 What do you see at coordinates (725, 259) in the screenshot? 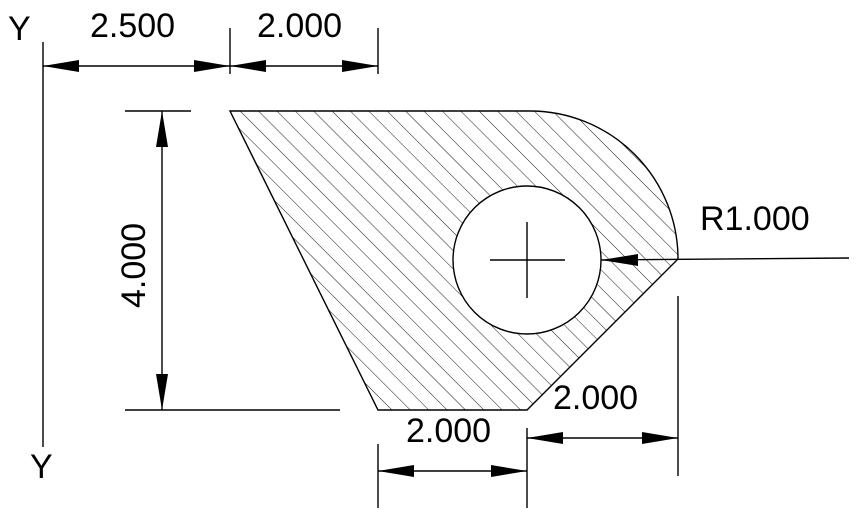
I see `radius-leader-line` at bounding box center [725, 259].